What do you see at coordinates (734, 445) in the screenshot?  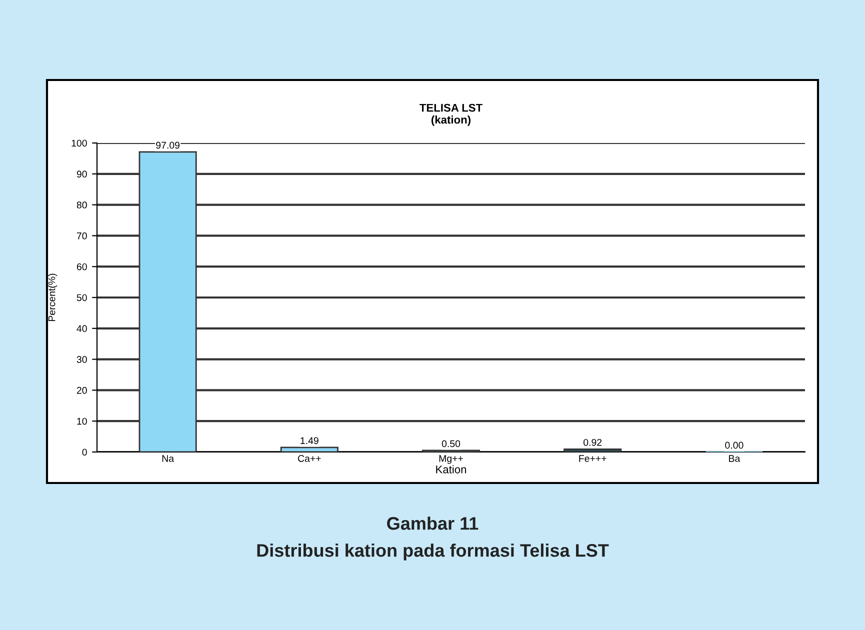 I see `data-label: 0.00` at bounding box center [734, 445].